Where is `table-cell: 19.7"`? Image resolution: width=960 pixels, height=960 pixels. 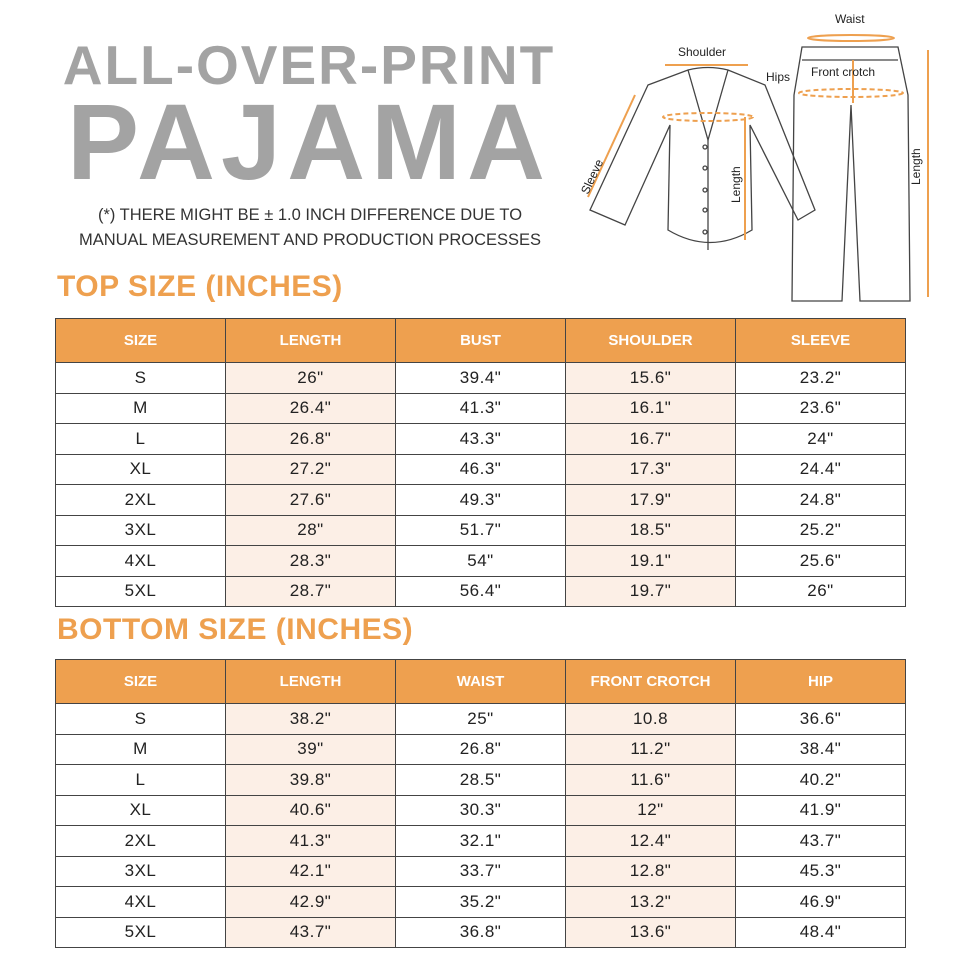 table-cell: 19.7" is located at coordinates (650, 591).